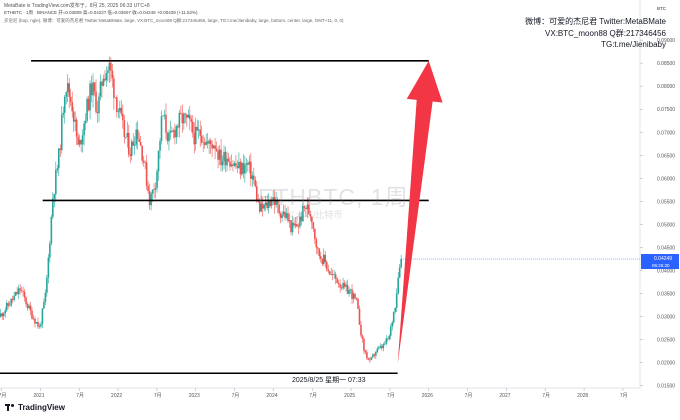  I want to click on y-tick-label: 0.05500, so click(666, 202).